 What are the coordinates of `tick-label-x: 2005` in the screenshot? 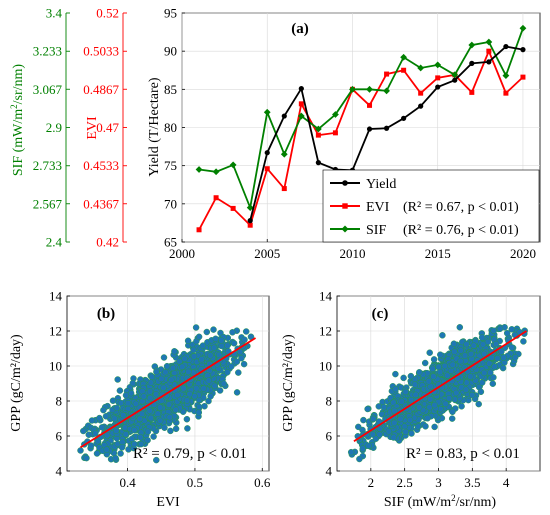 It's located at (267, 253).